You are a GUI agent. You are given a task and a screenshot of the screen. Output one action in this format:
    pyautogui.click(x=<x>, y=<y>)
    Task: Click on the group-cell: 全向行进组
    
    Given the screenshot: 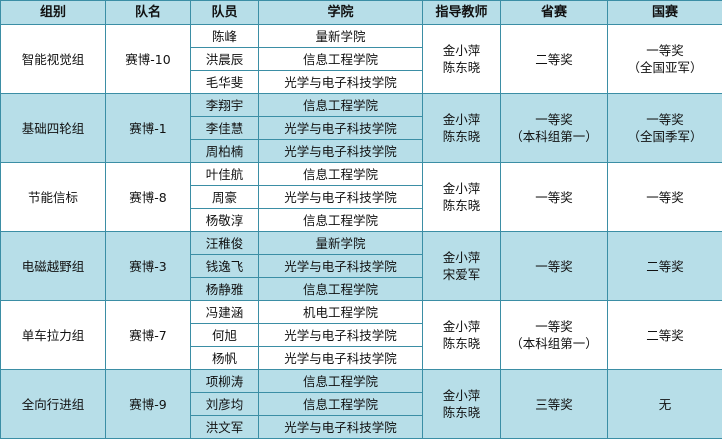 What is the action you would take?
    pyautogui.click(x=53, y=404)
    